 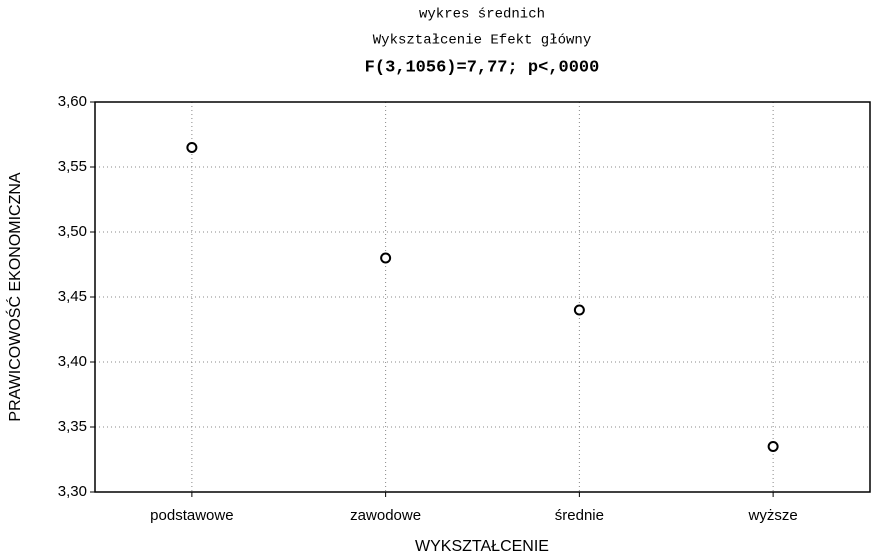 What do you see at coordinates (72, 361) in the screenshot?
I see `y-tick-label: 3,40` at bounding box center [72, 361].